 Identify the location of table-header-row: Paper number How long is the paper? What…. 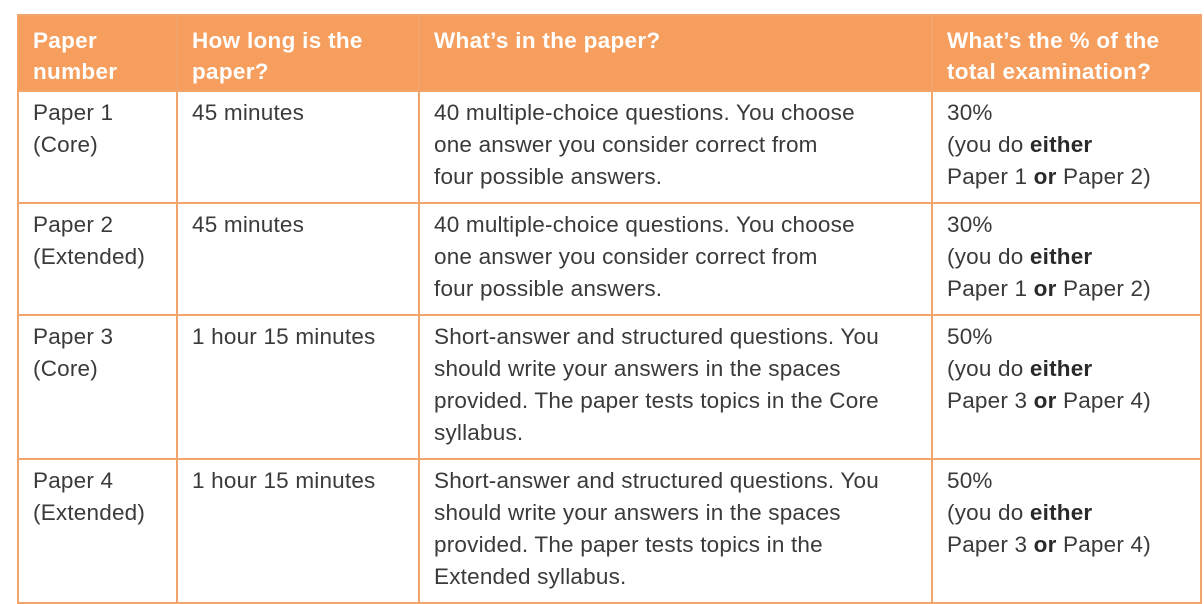
(609, 53).